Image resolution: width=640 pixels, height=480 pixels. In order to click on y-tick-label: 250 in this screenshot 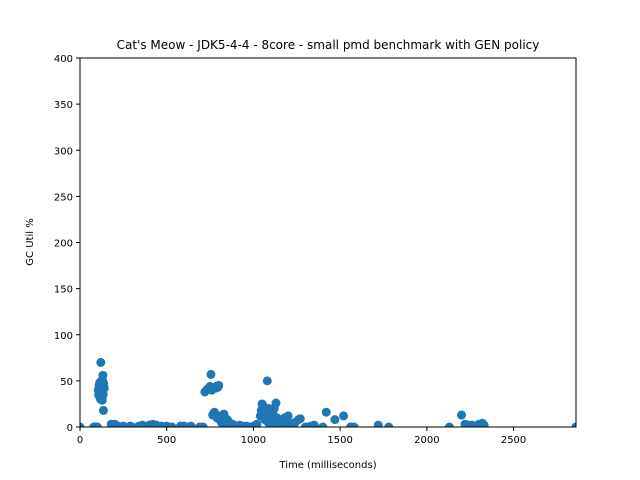, I will do `click(63, 197)`.